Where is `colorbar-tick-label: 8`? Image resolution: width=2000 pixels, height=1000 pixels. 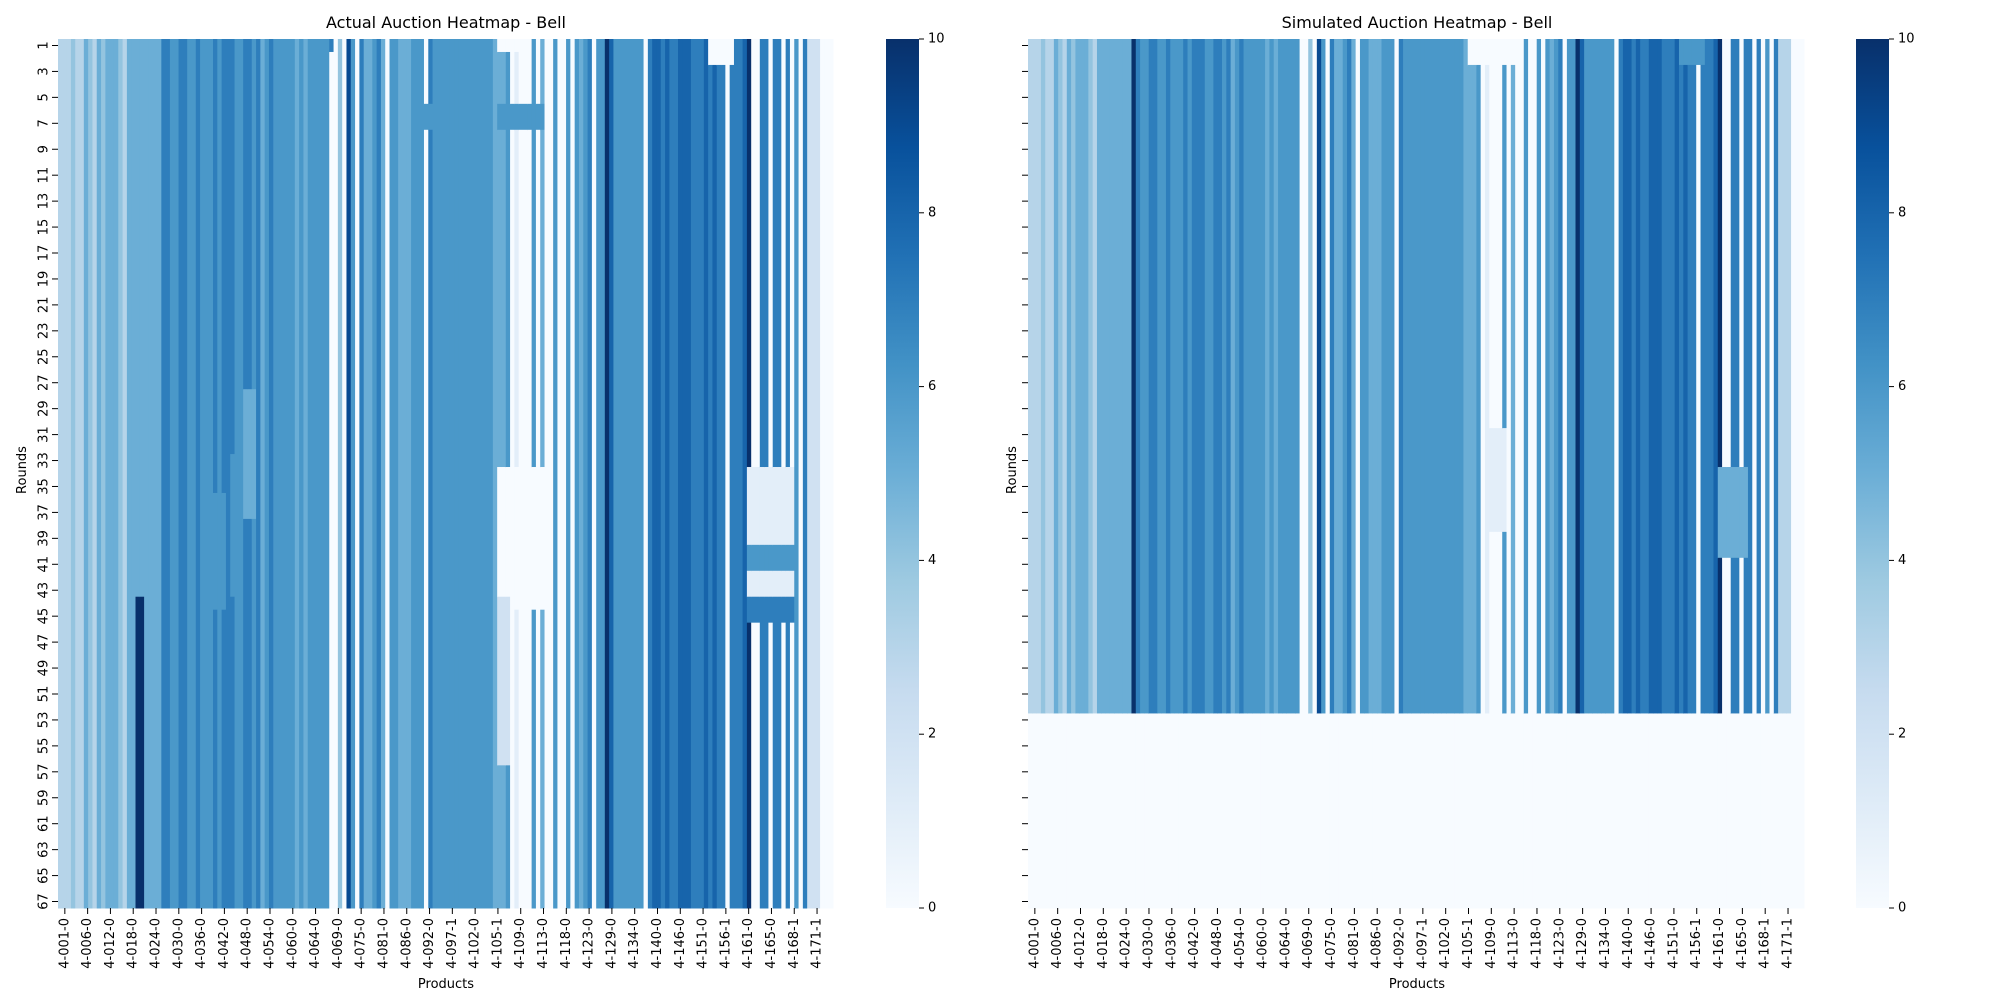 colorbar-tick-label: 8 is located at coordinates (1902, 212).